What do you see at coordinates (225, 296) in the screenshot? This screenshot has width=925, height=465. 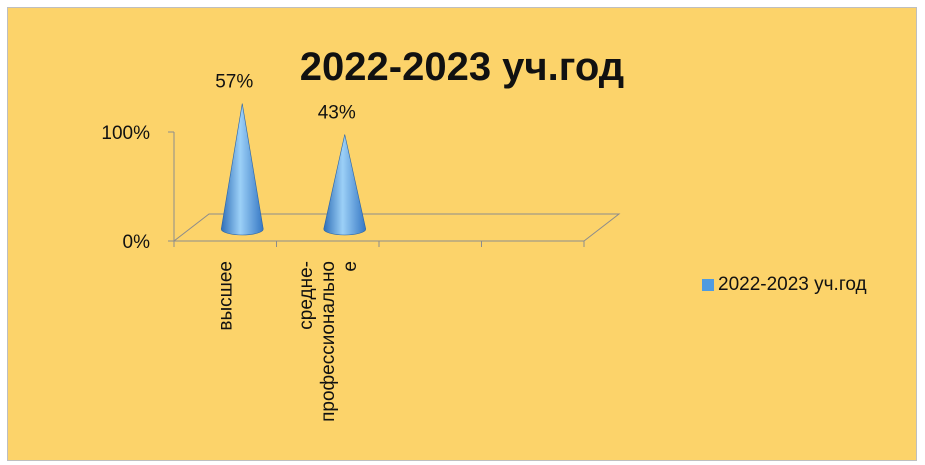 I see `category-label: высшее` at bounding box center [225, 296].